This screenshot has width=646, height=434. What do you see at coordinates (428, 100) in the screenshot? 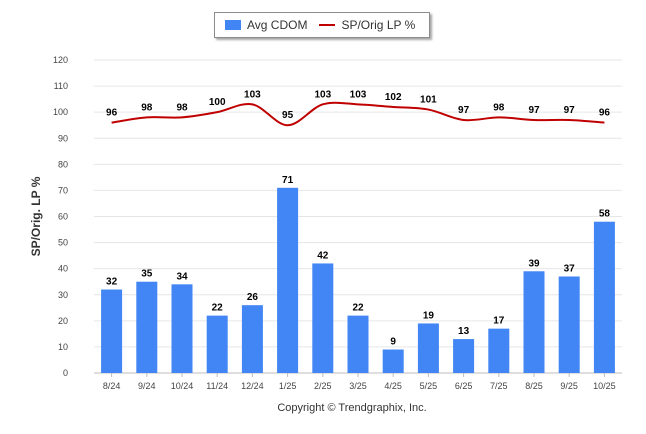
I see `line-data-label: 101` at bounding box center [428, 100].